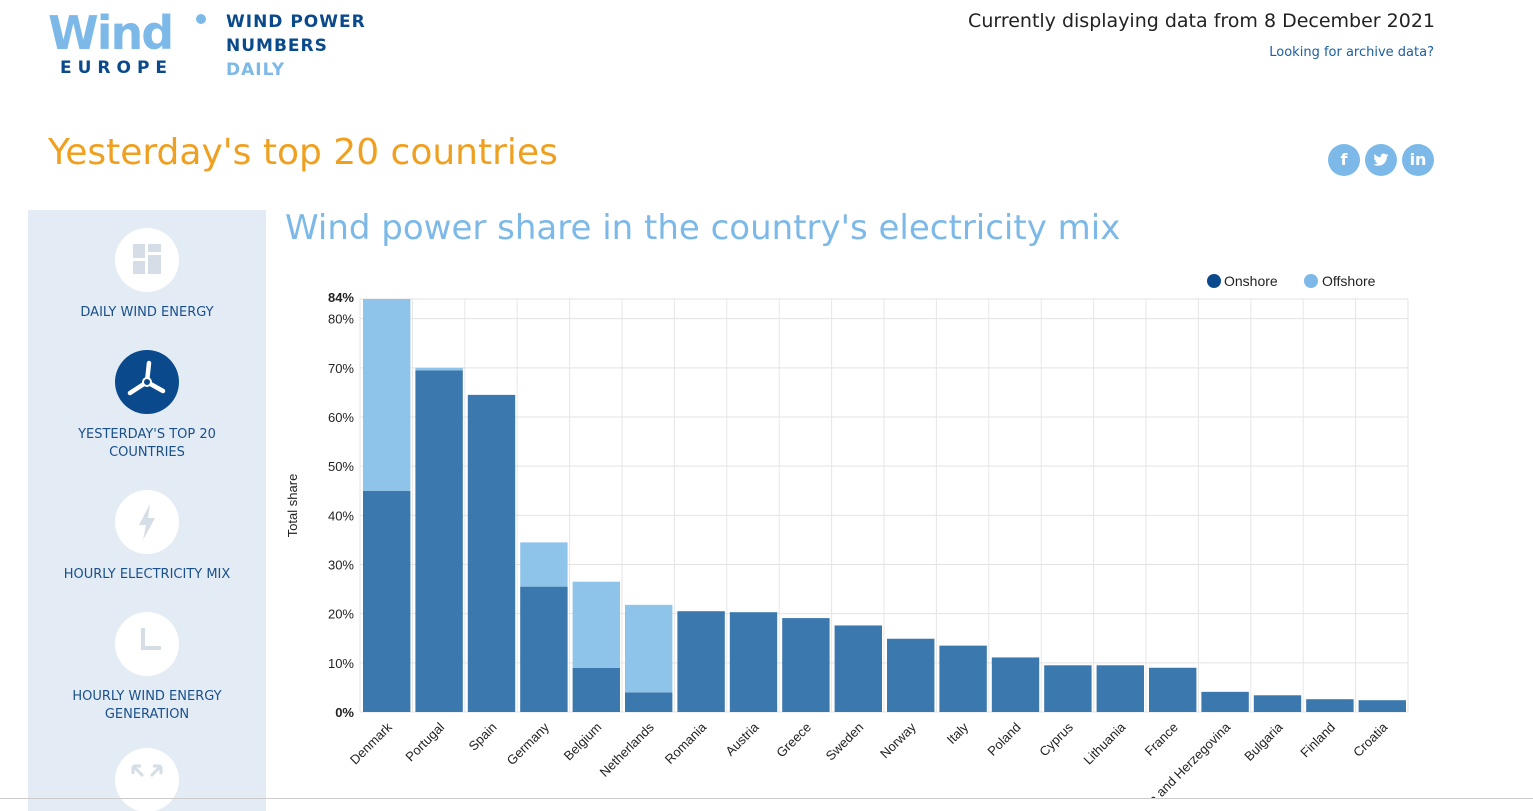 The width and height of the screenshot is (1533, 811). I want to click on y-tick-label: 40%, so click(341, 515).